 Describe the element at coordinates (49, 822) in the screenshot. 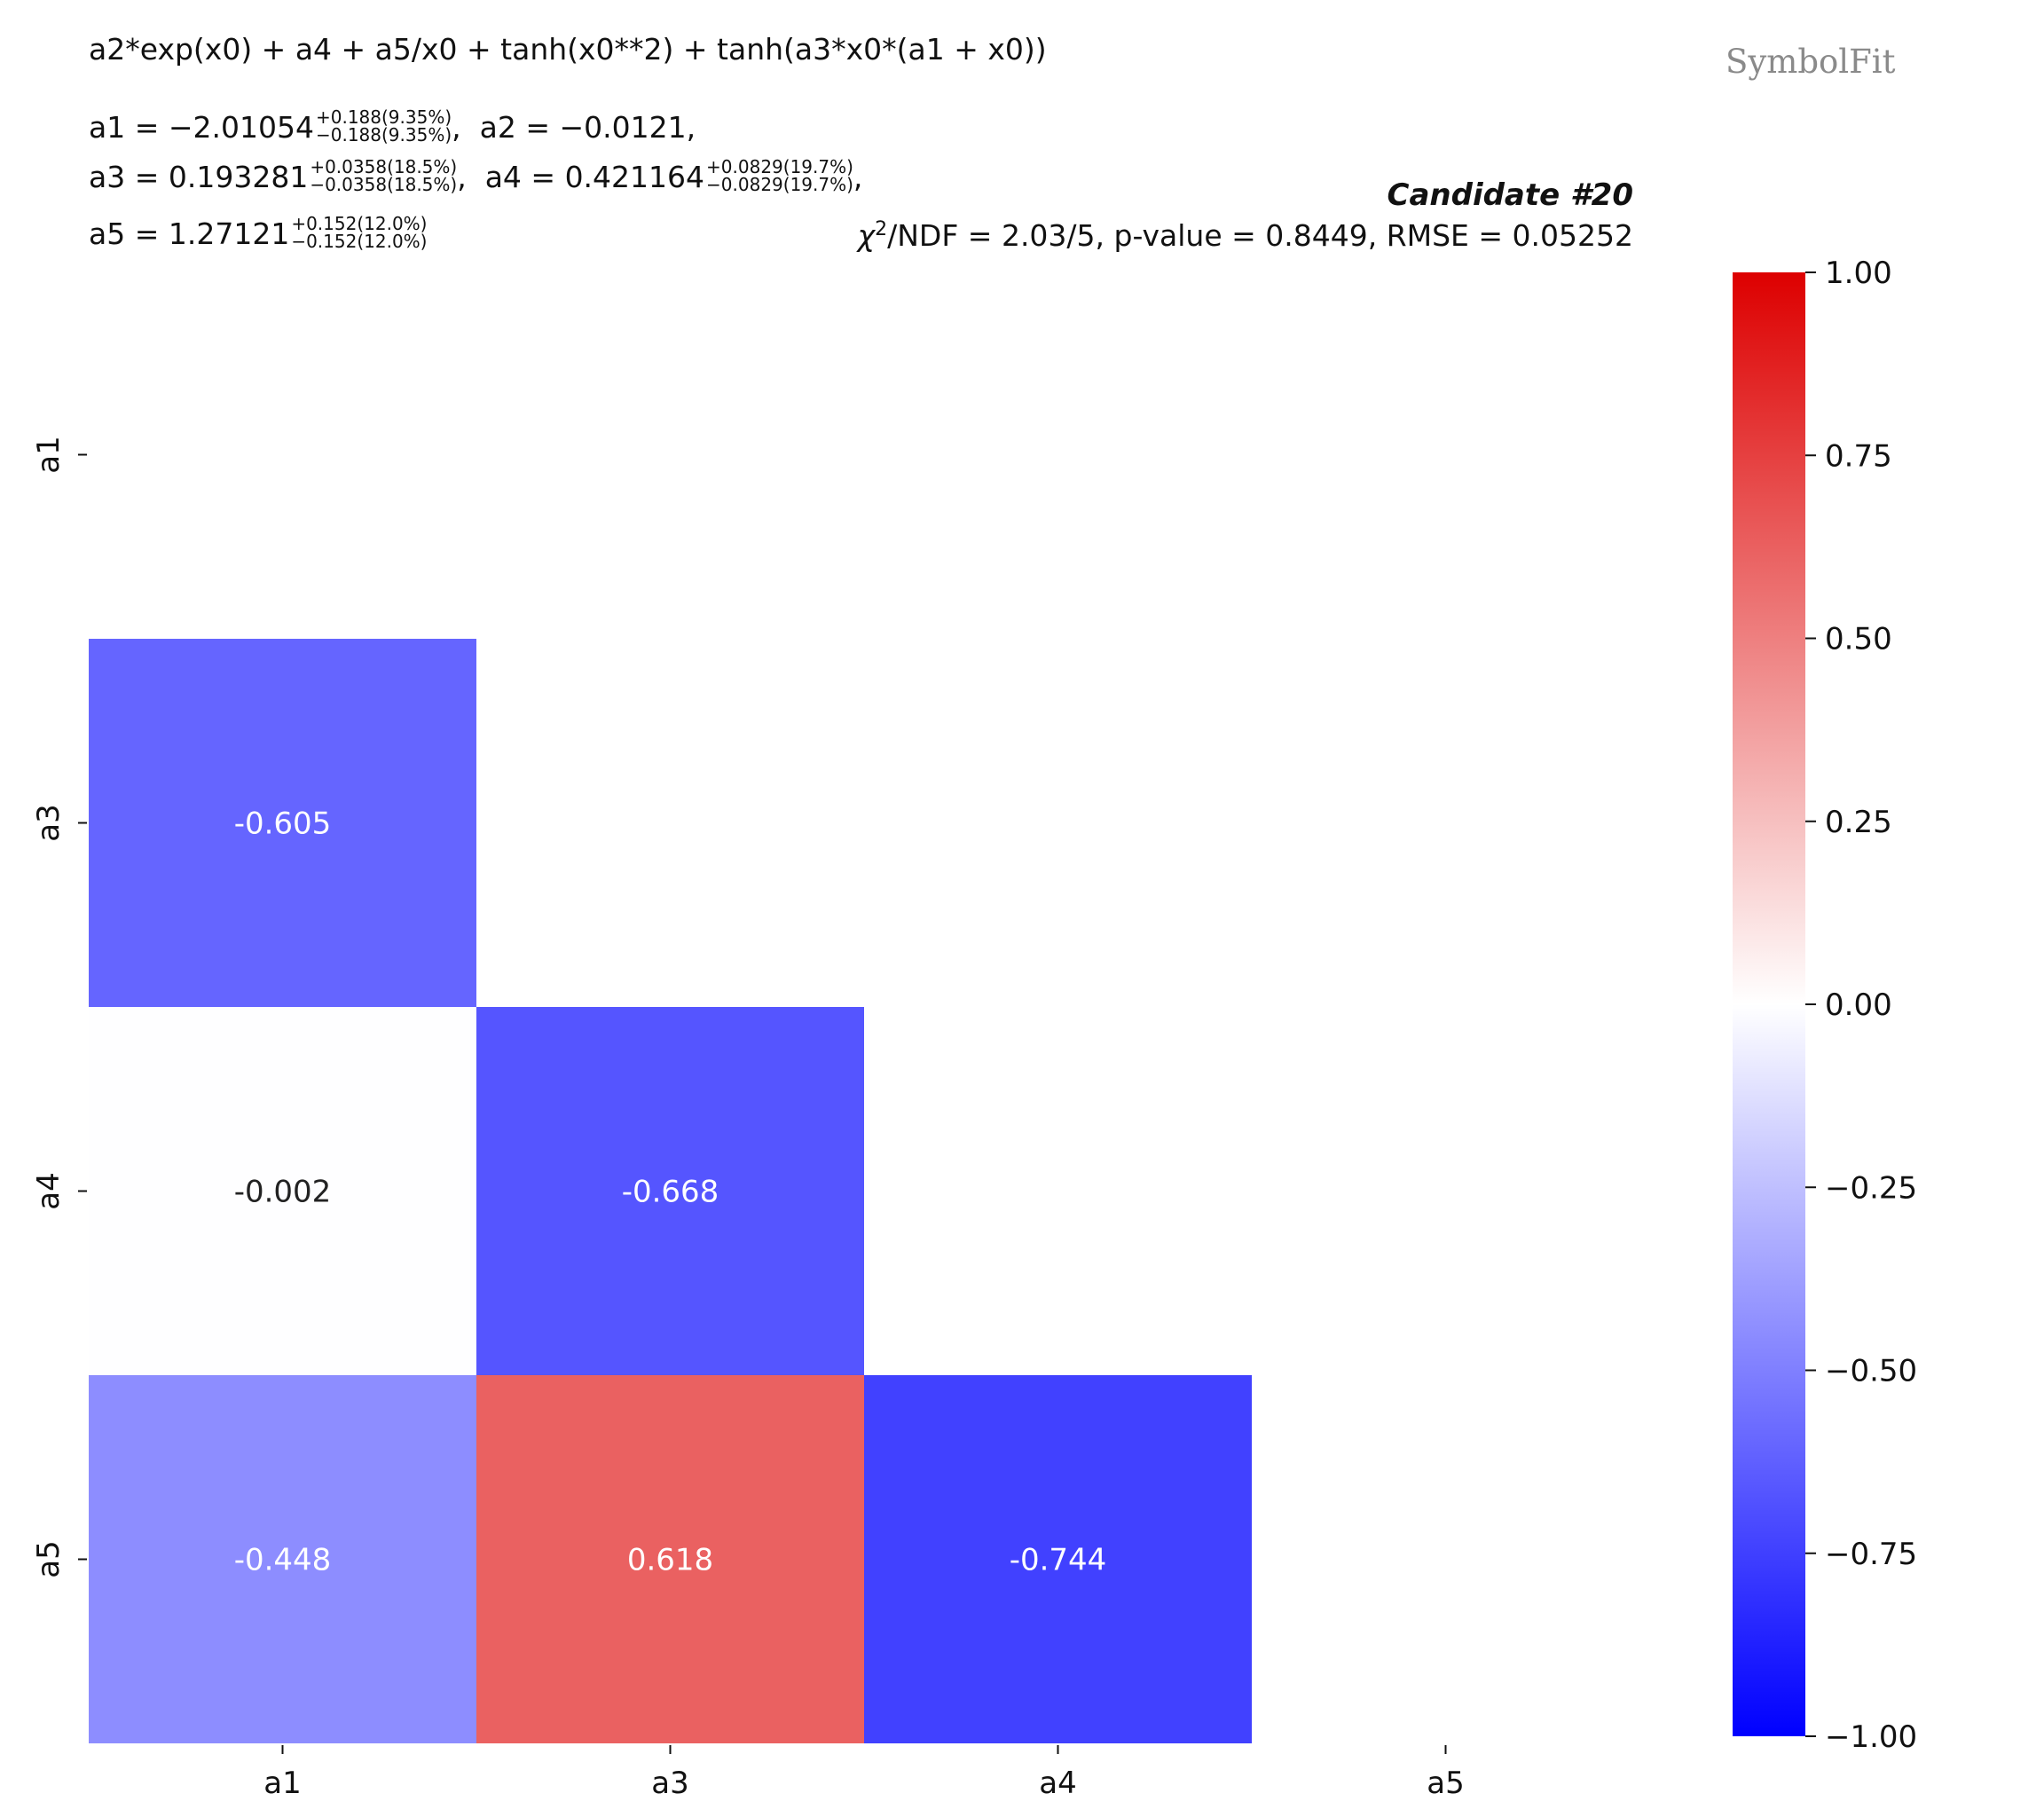

I see `y-tick-label: a3` at that location.